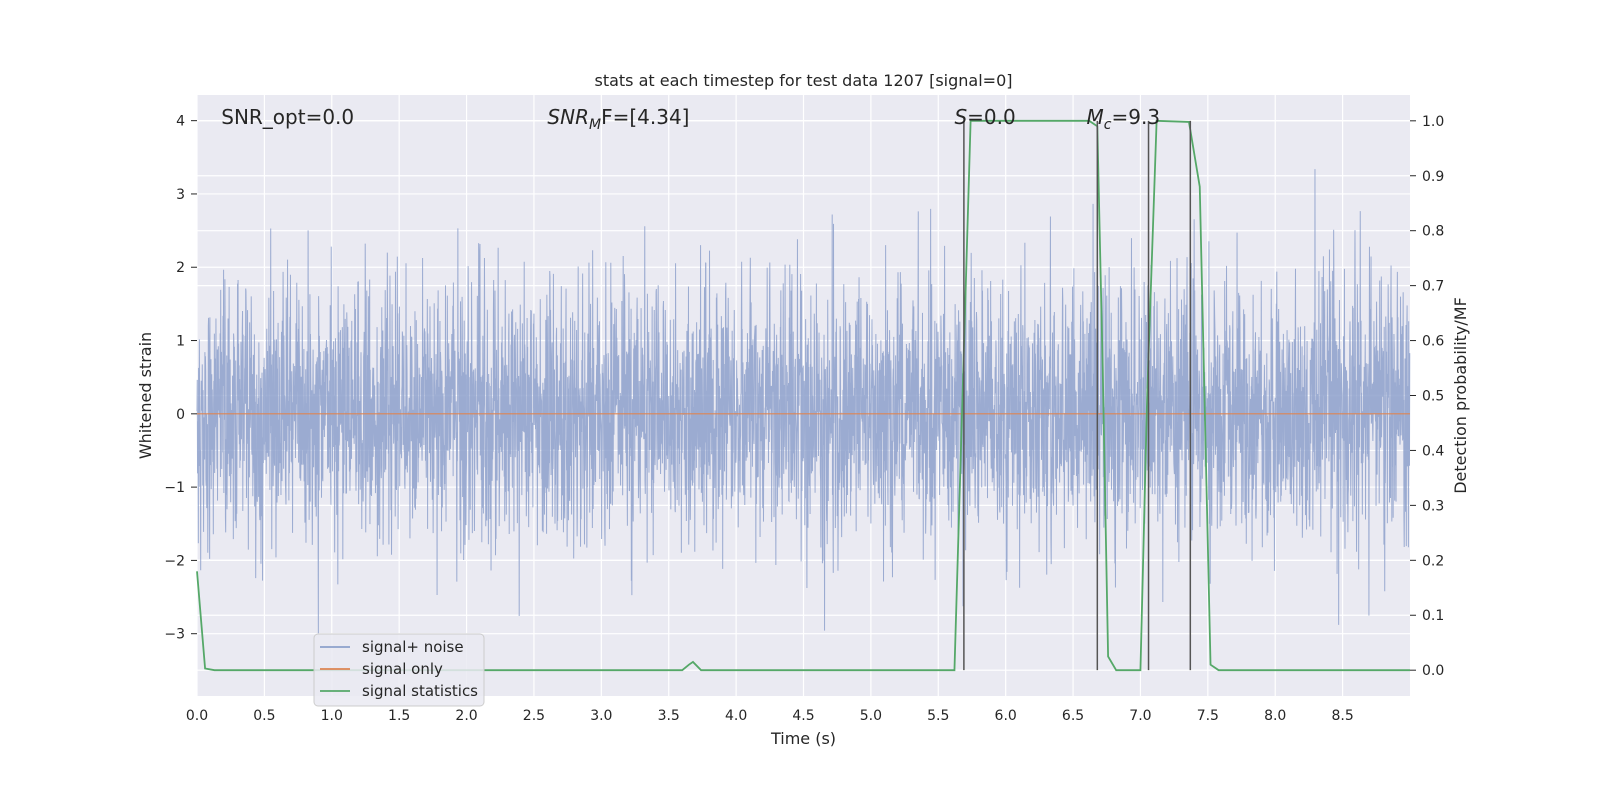 The image size is (1600, 800). Describe the element at coordinates (180, 378) in the screenshot. I see `y-axis-ticks: −3 −2 −1 0 1 2 3 4` at that location.